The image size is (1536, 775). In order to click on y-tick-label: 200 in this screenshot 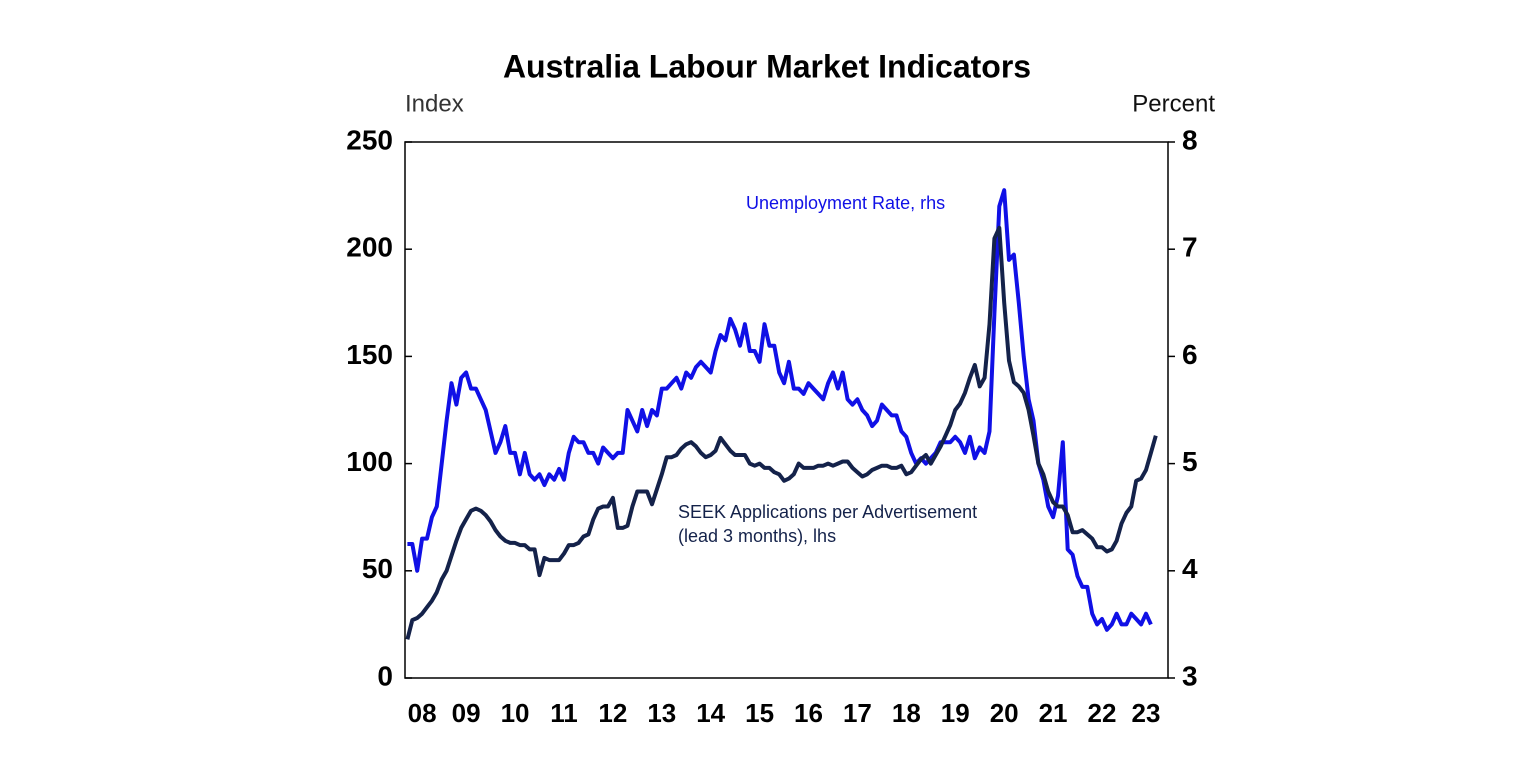, I will do `click(369, 247)`.